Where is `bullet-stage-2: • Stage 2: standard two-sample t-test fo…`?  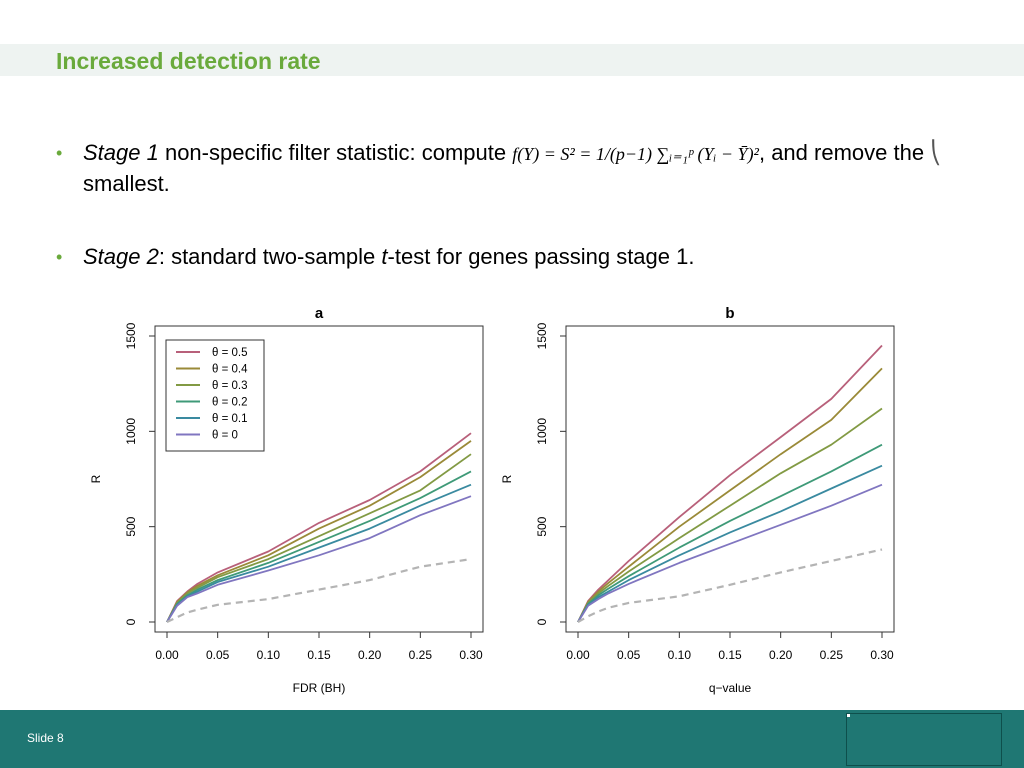 bullet-stage-2: • Stage 2: standard two-sample t-test fo… is located at coordinates (506, 257).